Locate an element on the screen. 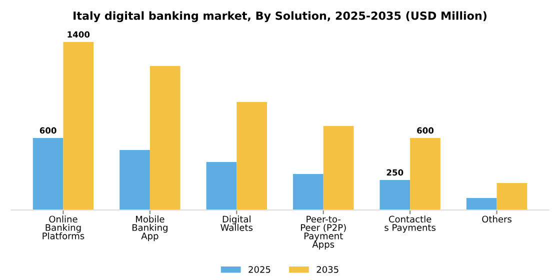  legend-label: 2025 is located at coordinates (259, 269).